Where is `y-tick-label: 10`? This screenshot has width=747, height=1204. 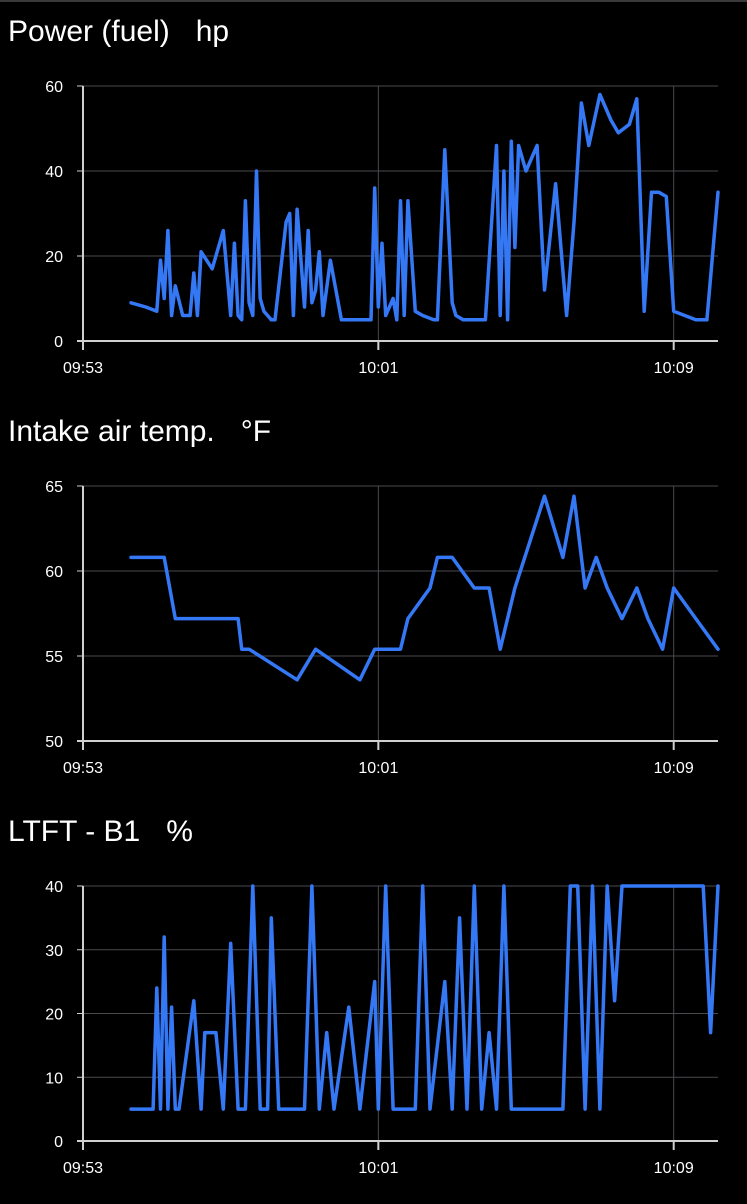
y-tick-label: 10 is located at coordinates (54, 1078).